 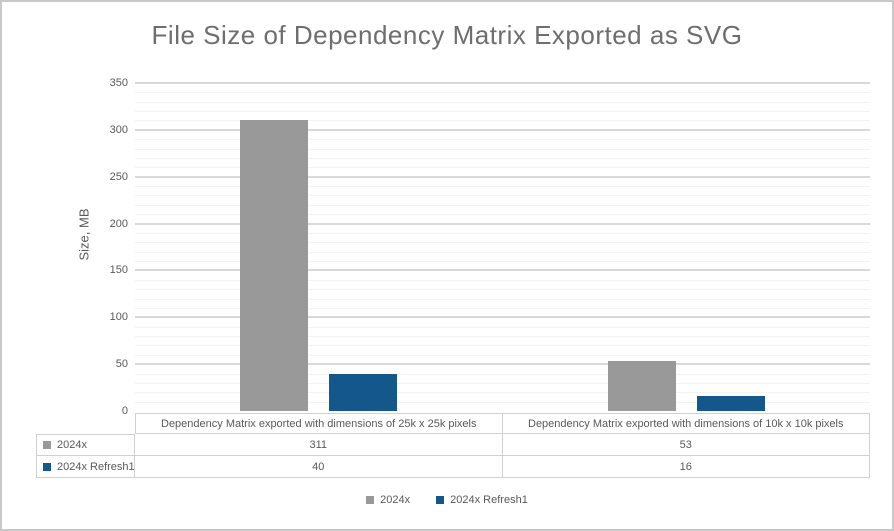 I want to click on y-tick-label: 300, so click(x=118, y=129).